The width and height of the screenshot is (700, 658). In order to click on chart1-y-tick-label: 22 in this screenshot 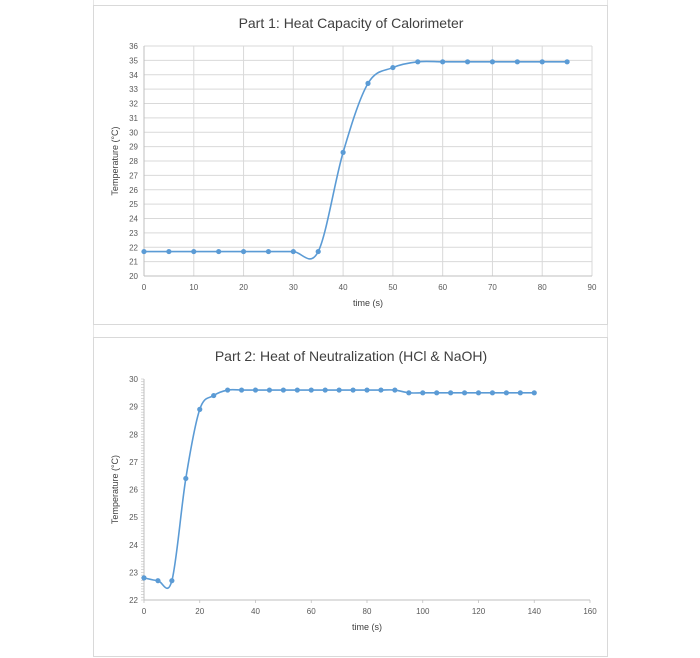, I will do `click(133, 247)`.